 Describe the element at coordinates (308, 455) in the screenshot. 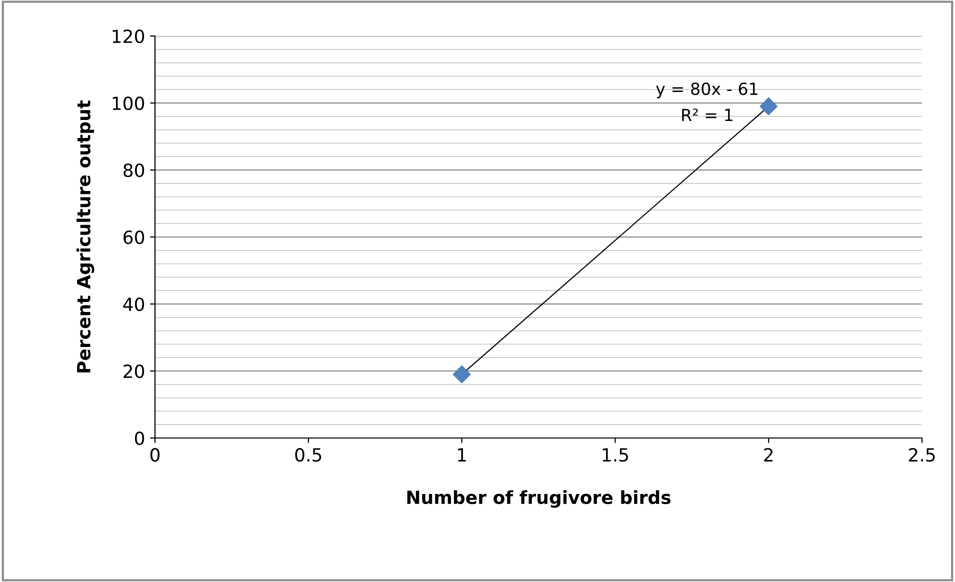

I see `x-tick-label: 0.5` at that location.